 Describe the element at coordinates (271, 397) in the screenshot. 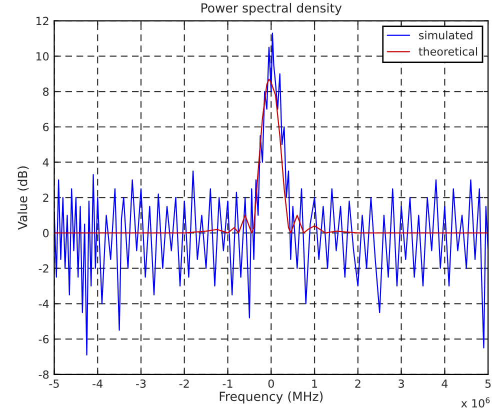

I see `x-axis-title: Frequency (MHz)` at that location.